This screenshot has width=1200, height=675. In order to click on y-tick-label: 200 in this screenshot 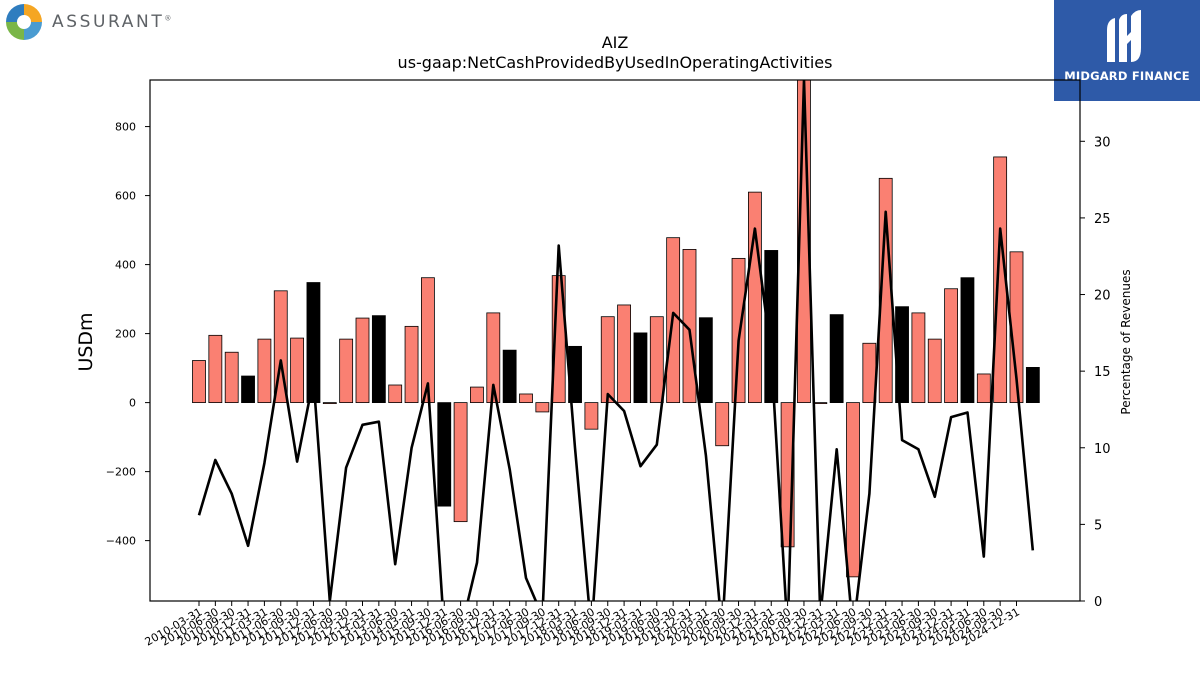, I will do `click(125, 334)`.